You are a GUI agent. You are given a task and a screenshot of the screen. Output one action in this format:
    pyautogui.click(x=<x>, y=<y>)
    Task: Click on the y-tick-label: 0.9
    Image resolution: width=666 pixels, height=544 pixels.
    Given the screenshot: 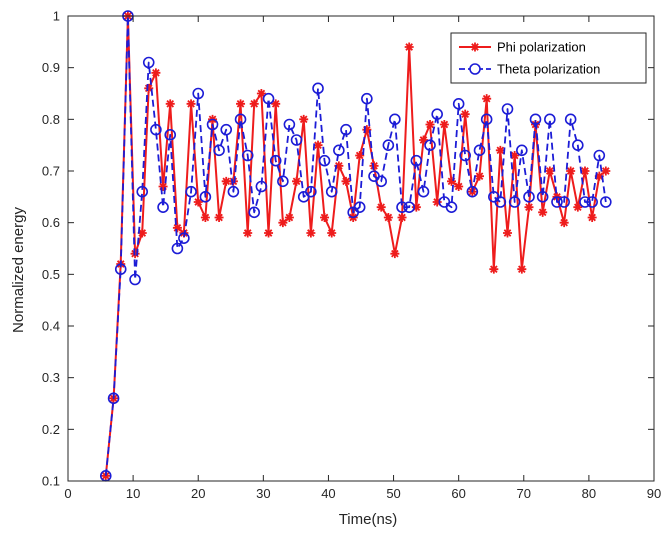 What is the action you would take?
    pyautogui.click(x=51, y=67)
    